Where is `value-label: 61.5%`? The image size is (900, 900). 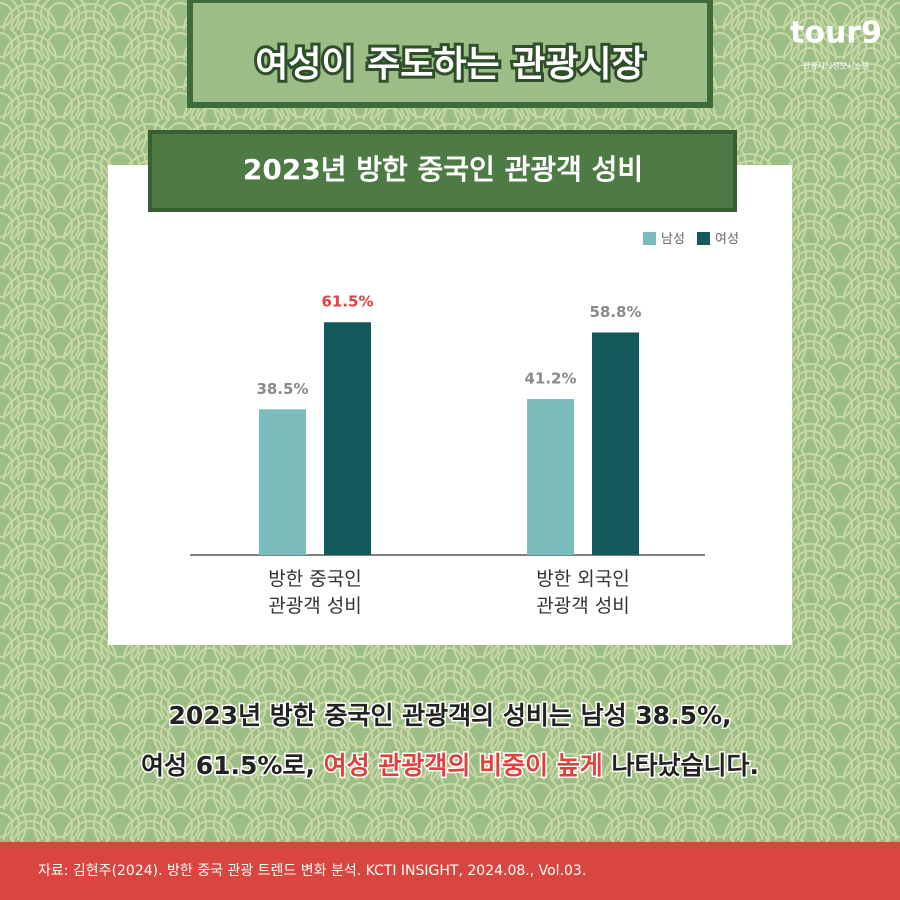
value-label: 61.5% is located at coordinates (347, 302).